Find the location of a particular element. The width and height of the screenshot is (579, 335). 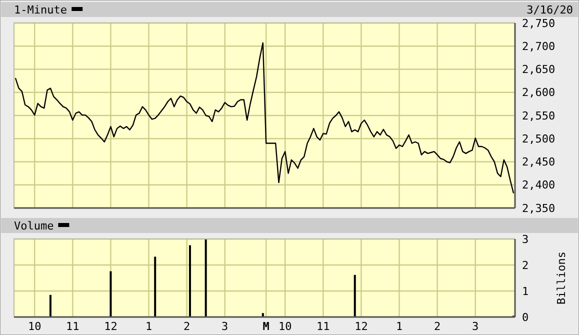

y-tick-label: 1 is located at coordinates (525, 291).